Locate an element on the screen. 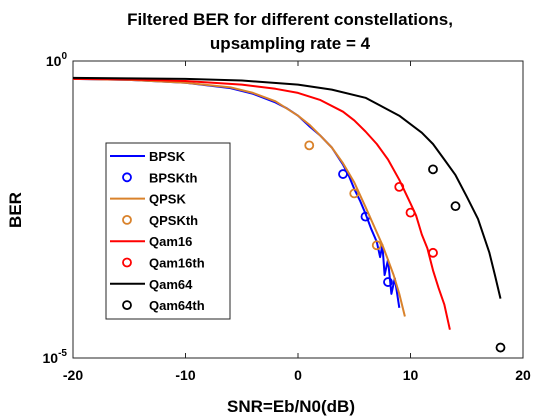  legend-label-qam16th: Qam16th is located at coordinates (177, 263).